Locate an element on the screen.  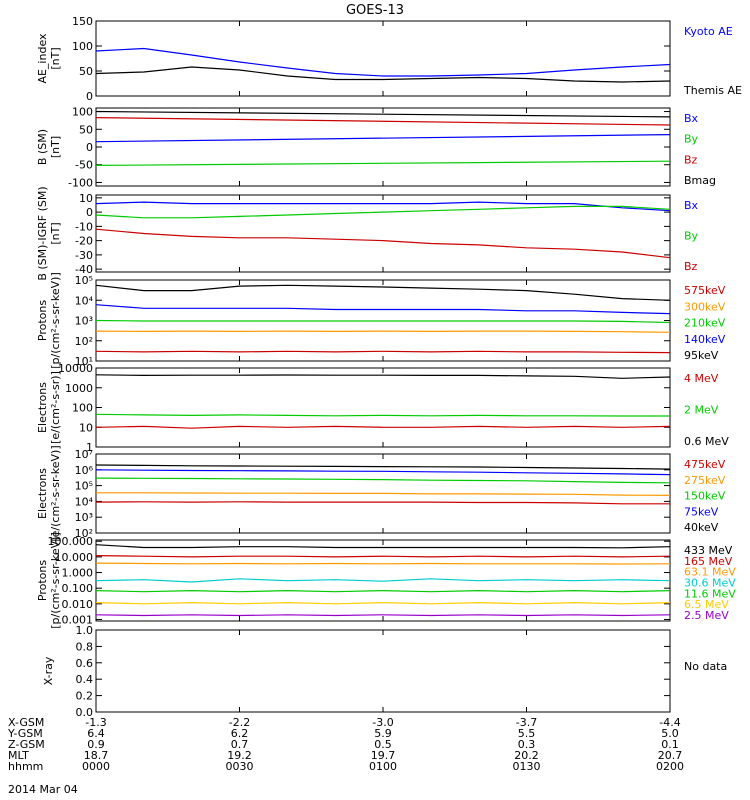
panel-1: 0 50 100 150 AE_index [nT] Kyoto AE Themis AE is located at coordinates (389, 59).